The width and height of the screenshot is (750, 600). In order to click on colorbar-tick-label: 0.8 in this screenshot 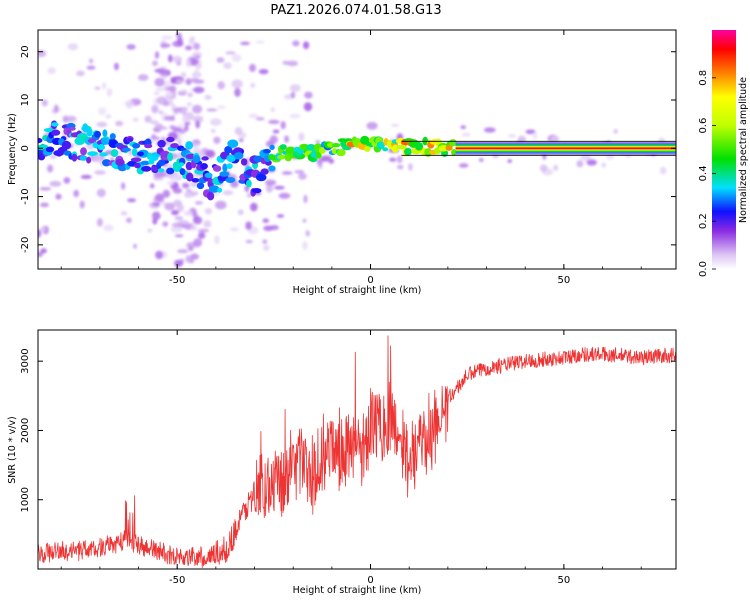, I will do `click(703, 78)`.